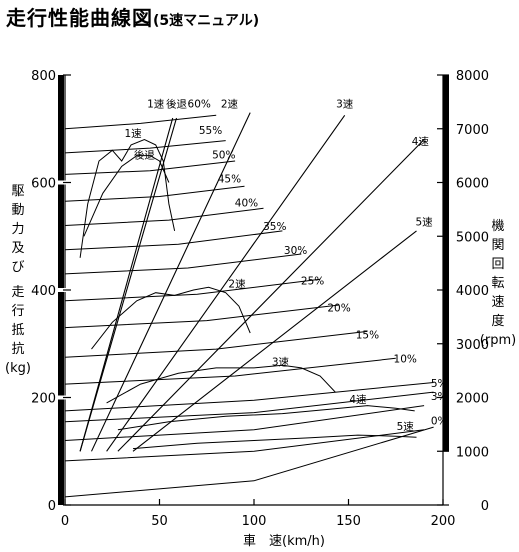 The height and width of the screenshot is (552, 519). Describe the element at coordinates (223, 155) in the screenshot. I see `curve-annotation: 50%` at that location.